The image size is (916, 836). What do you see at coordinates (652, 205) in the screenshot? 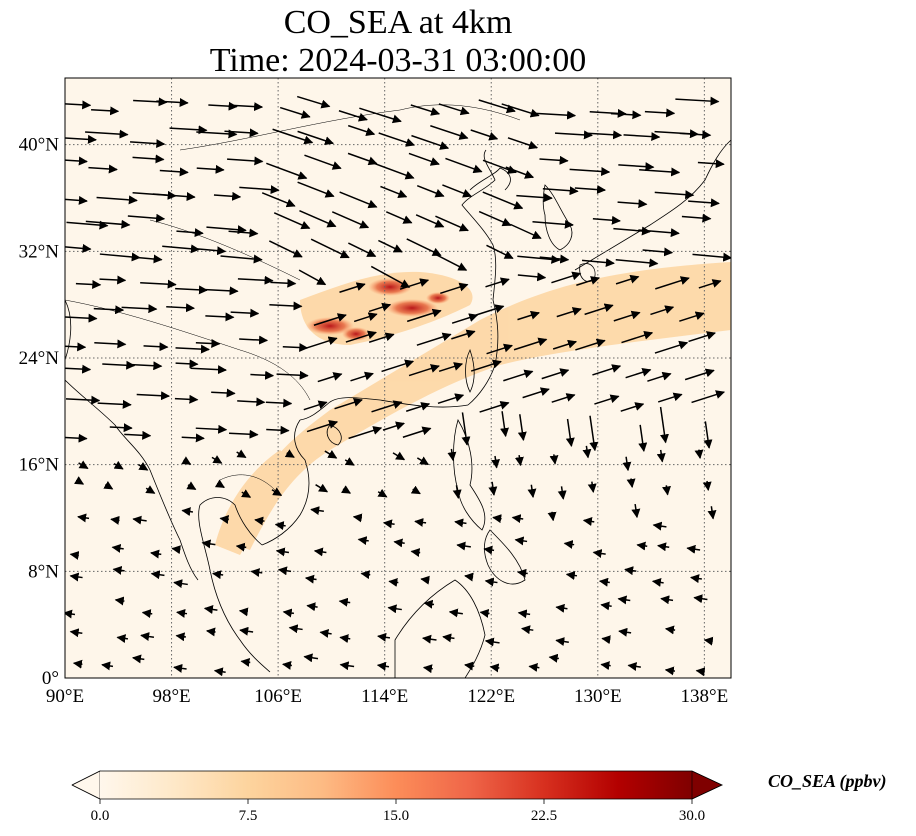
I see `coast-japan` at bounding box center [652, 205].